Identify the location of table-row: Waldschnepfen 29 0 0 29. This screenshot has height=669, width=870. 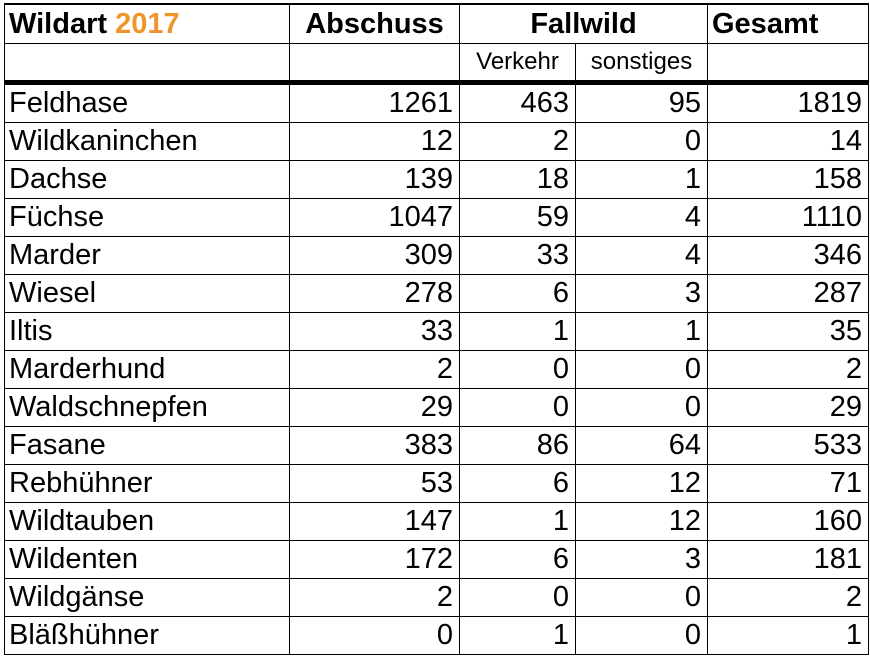
(436, 407).